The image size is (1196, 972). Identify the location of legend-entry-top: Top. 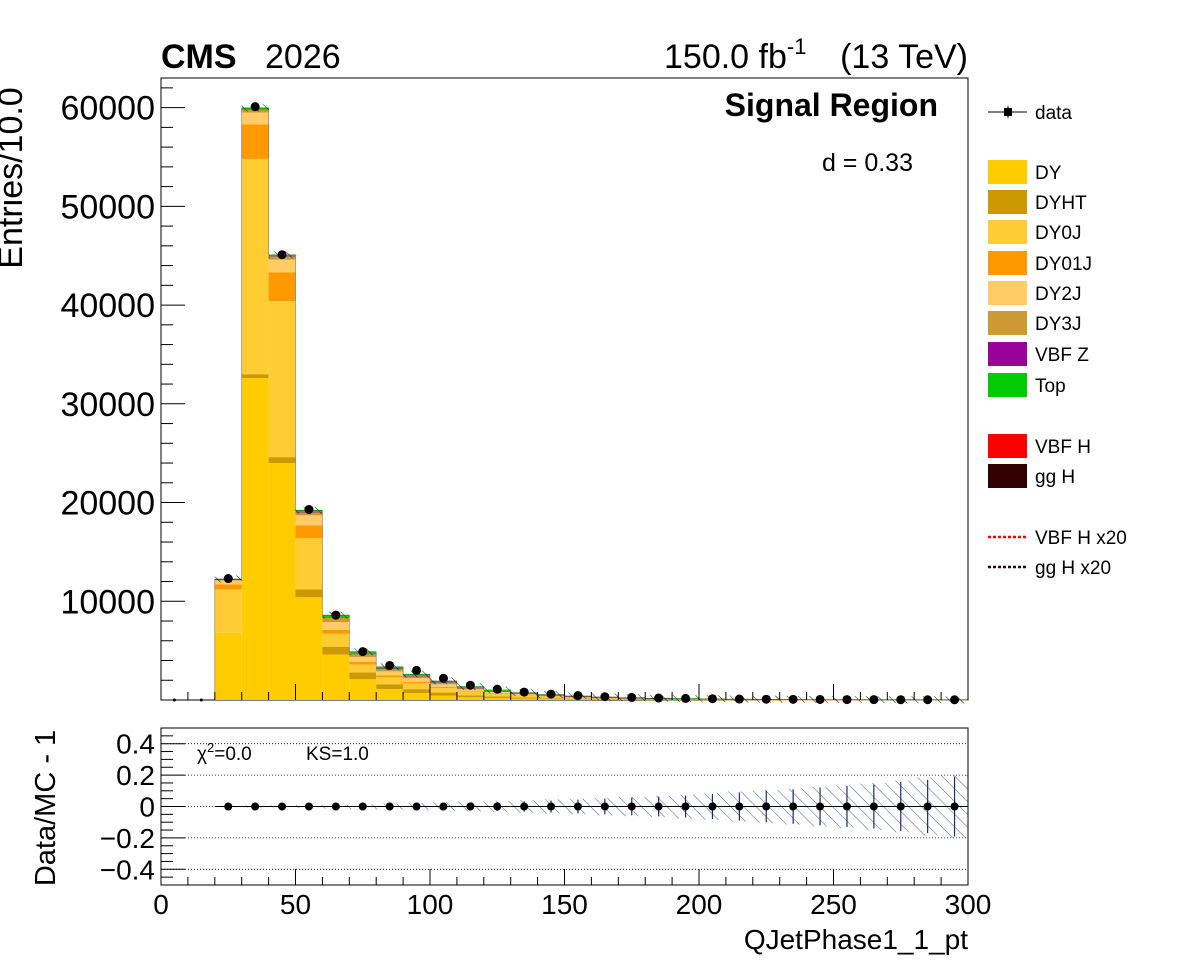
(1027, 385).